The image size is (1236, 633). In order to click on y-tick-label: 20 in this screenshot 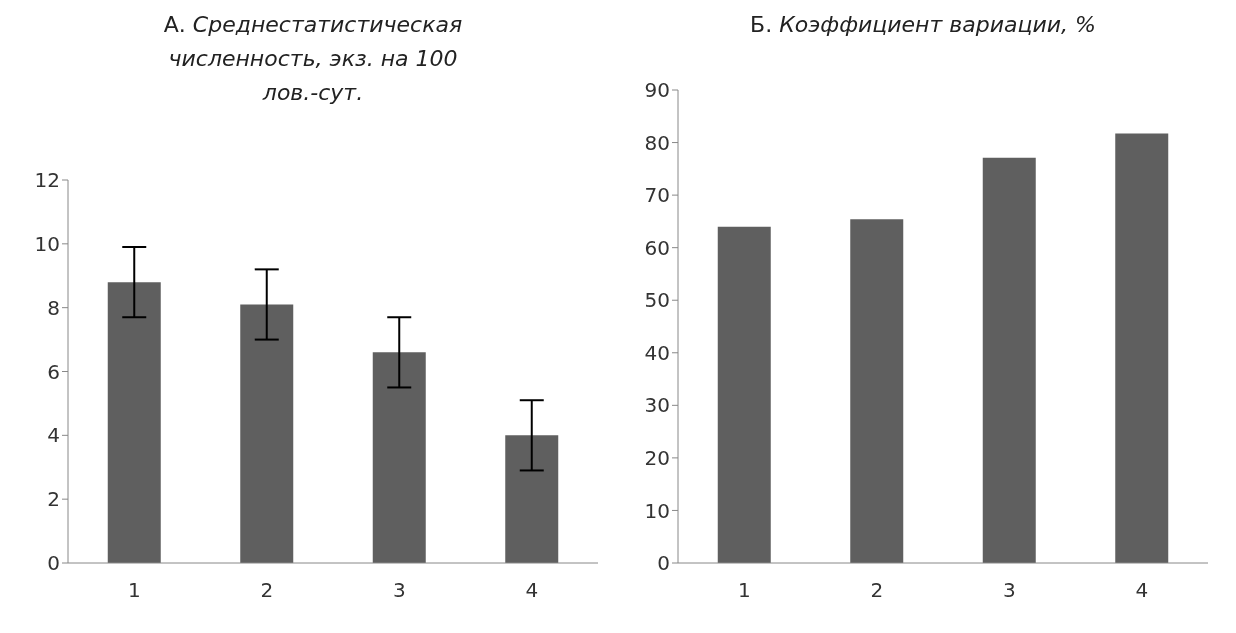, I will do `click(657, 457)`.